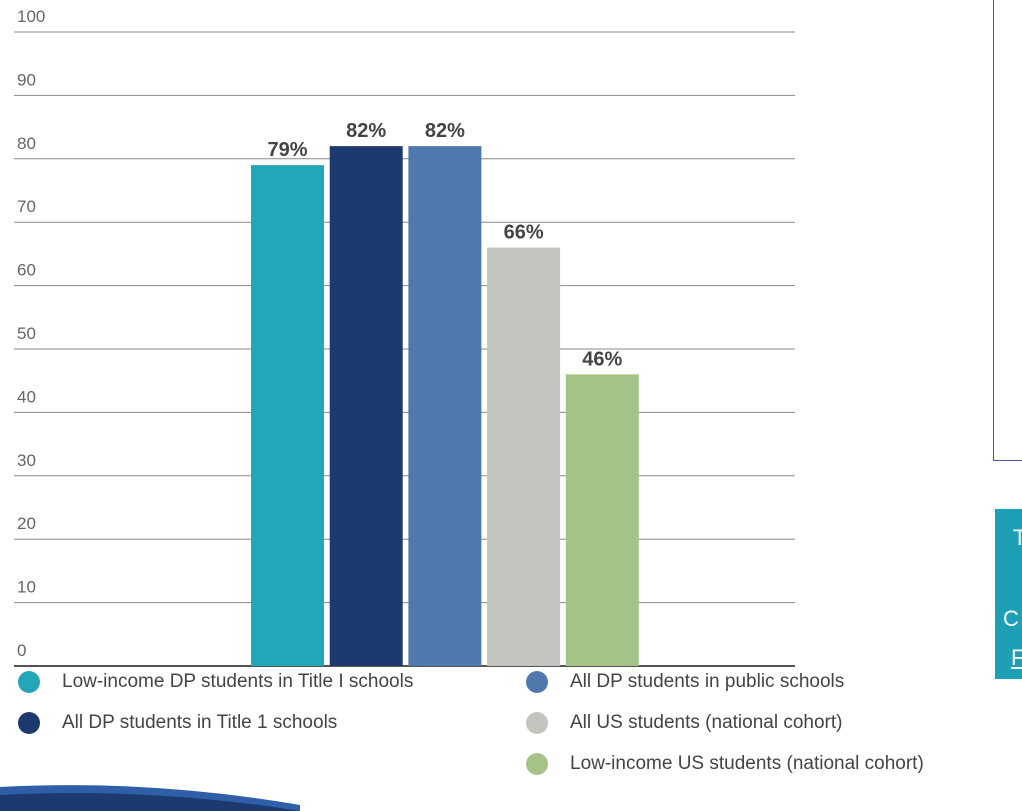 Image resolution: width=1022 pixels, height=811 pixels. What do you see at coordinates (747, 763) in the screenshot?
I see `legend-label: Low-income US students (national cohort)` at bounding box center [747, 763].